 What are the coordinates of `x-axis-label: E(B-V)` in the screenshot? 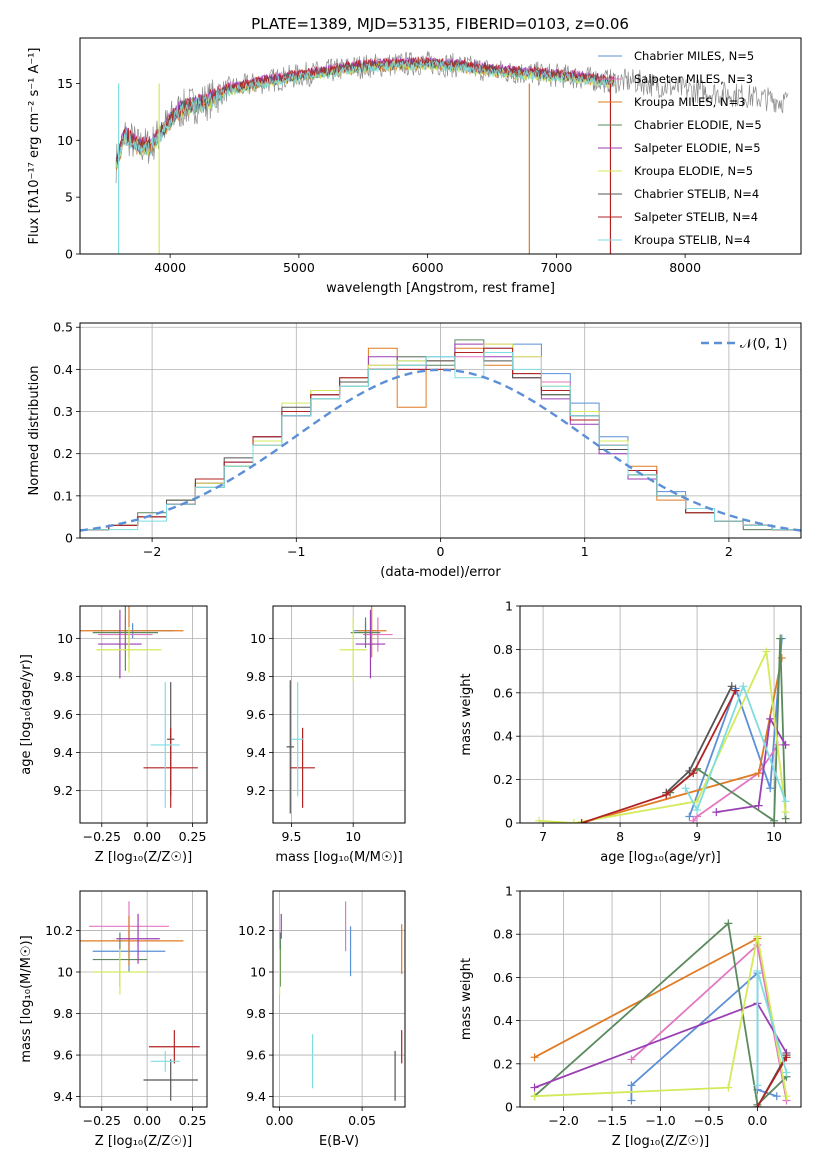 It's located at (339, 1141).